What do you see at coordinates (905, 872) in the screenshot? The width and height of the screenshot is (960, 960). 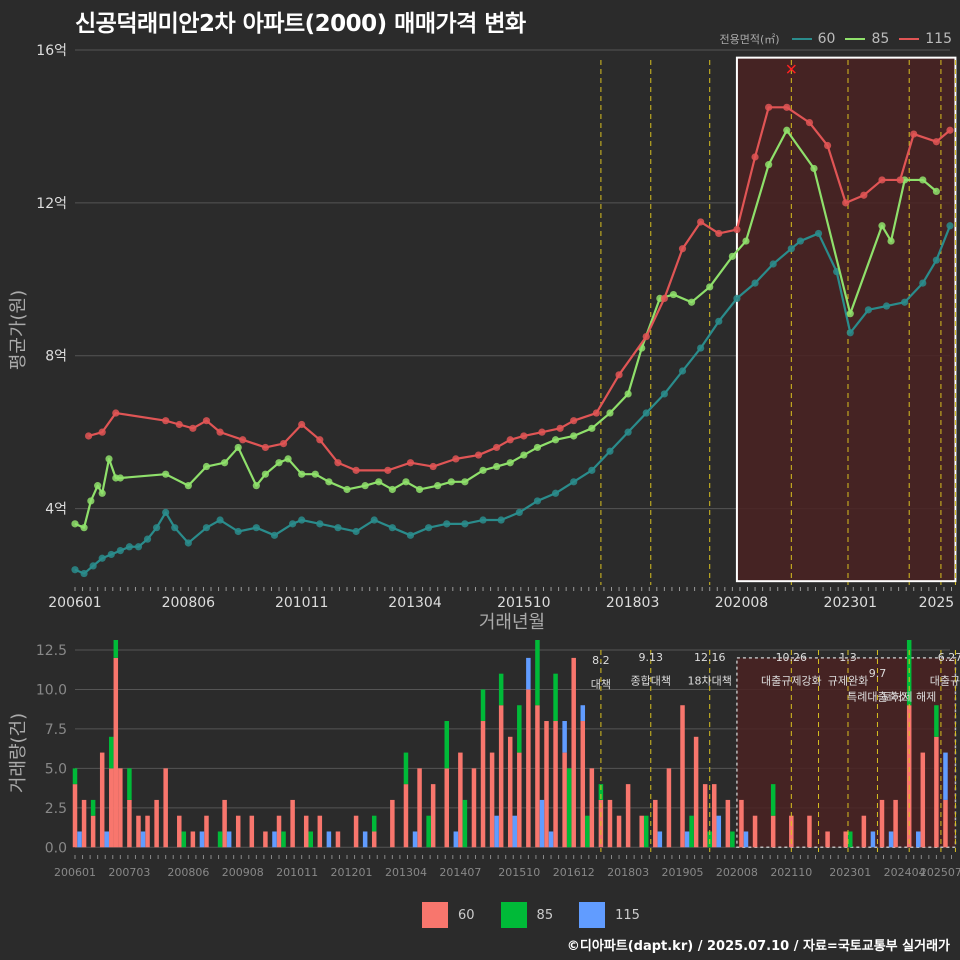 I see `volume-x-tick-label: 202404` at bounding box center [905, 872].